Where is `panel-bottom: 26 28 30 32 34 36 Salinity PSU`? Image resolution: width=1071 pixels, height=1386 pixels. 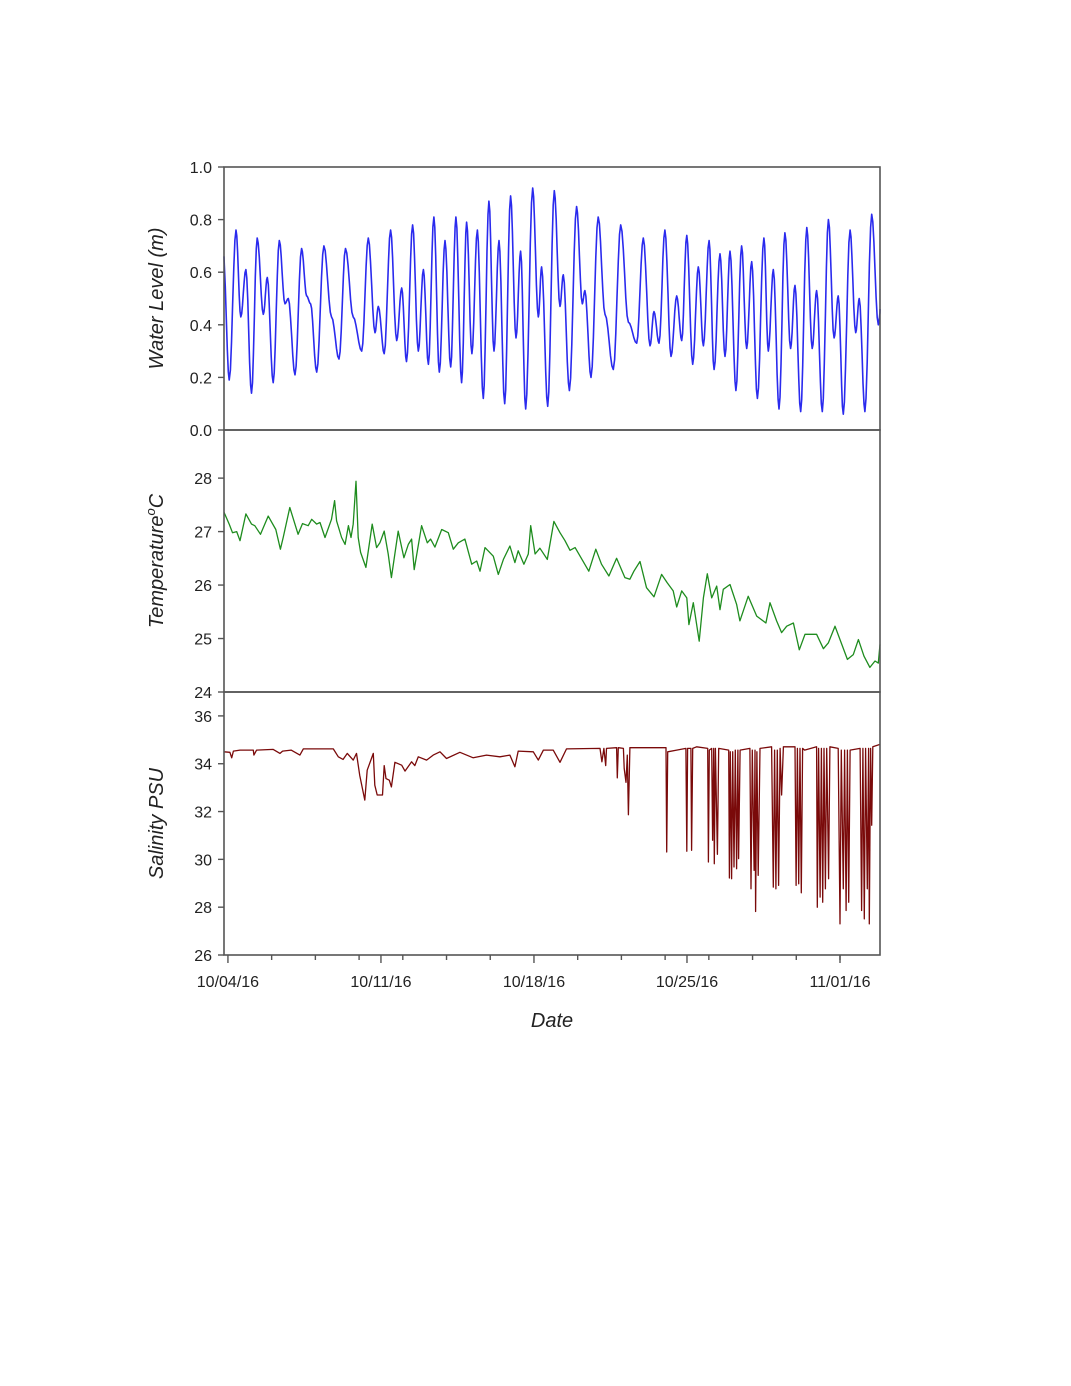 panel-bottom: 26 28 30 32 34 36 Salinity PSU is located at coordinates (513, 828).